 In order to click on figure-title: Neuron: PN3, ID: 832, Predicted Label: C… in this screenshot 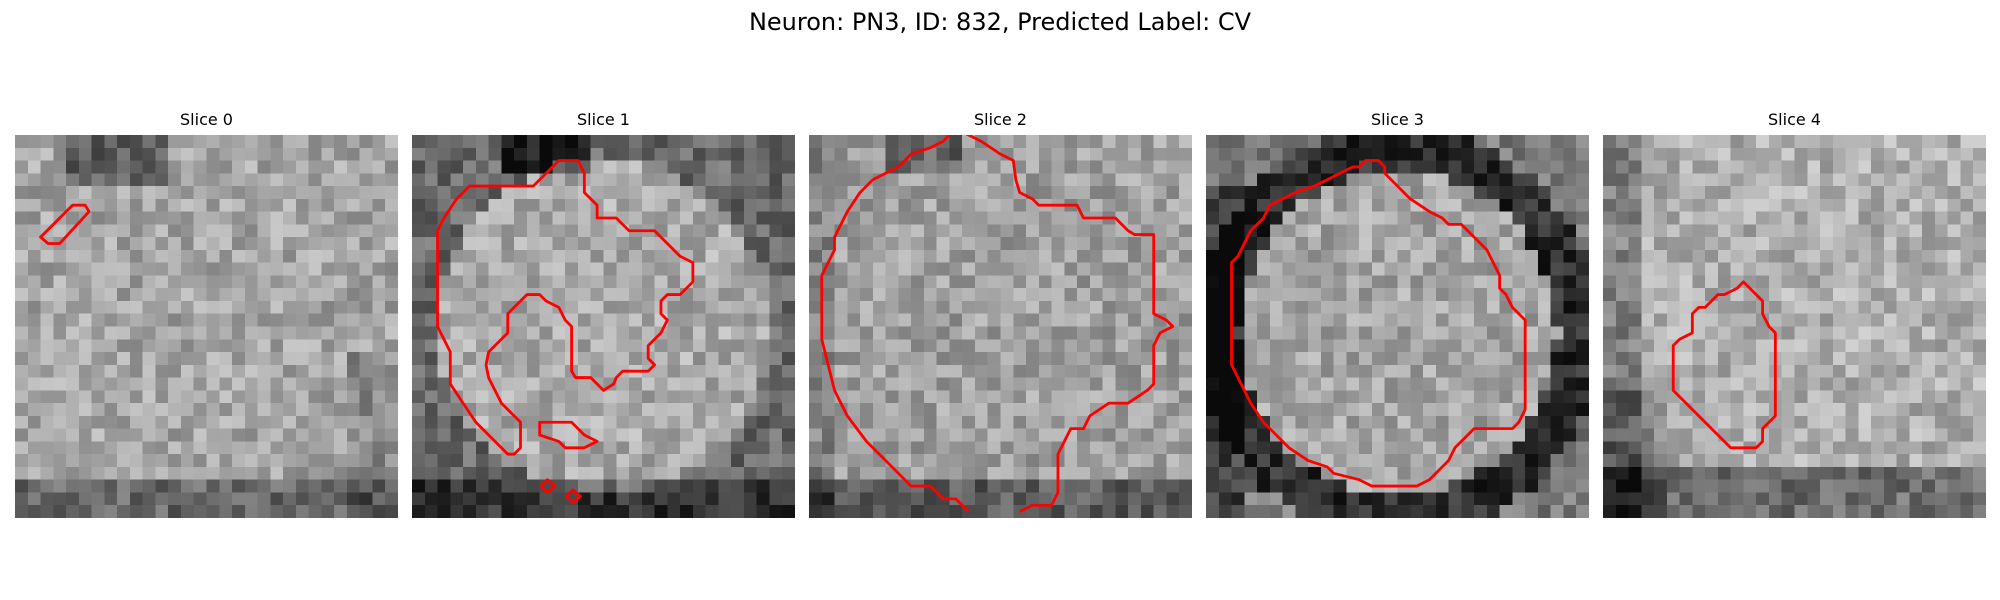, I will do `click(1000, 22)`.